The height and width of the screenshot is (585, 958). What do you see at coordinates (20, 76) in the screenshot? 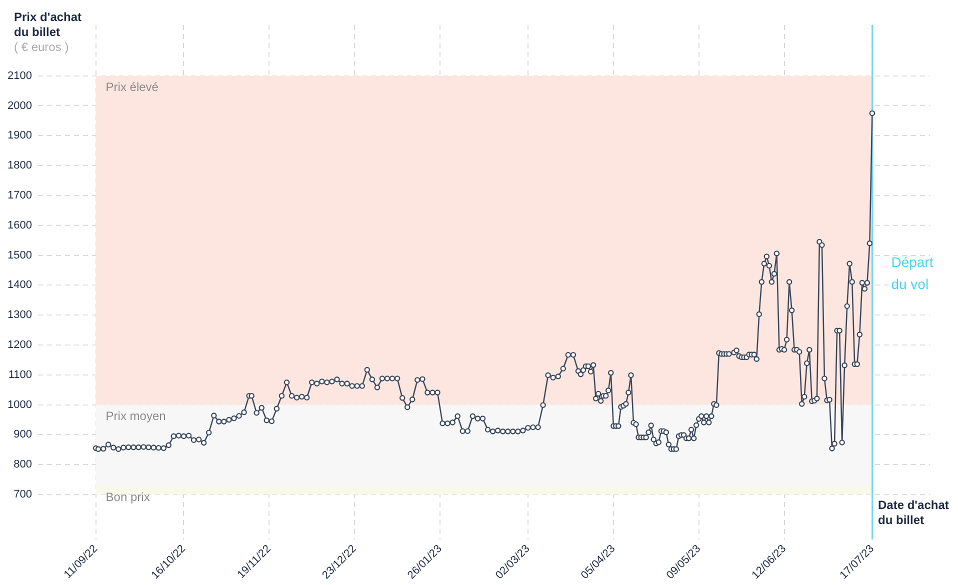
I see `y-tick-label: 2100` at bounding box center [20, 76].